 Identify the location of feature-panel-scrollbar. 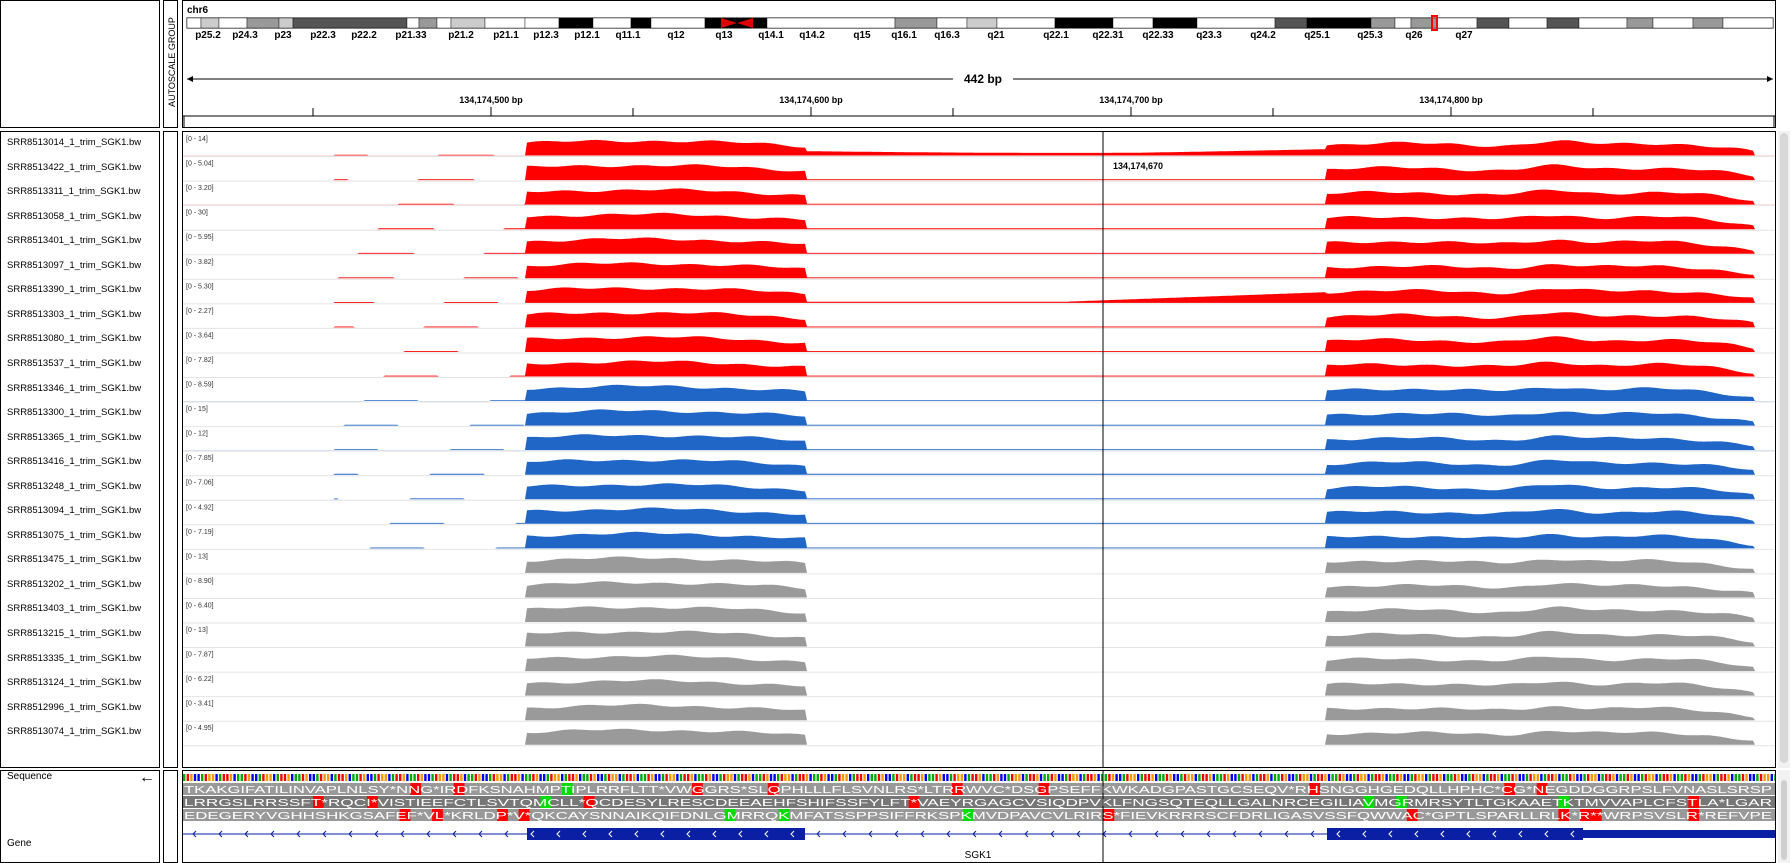
(1784, 816).